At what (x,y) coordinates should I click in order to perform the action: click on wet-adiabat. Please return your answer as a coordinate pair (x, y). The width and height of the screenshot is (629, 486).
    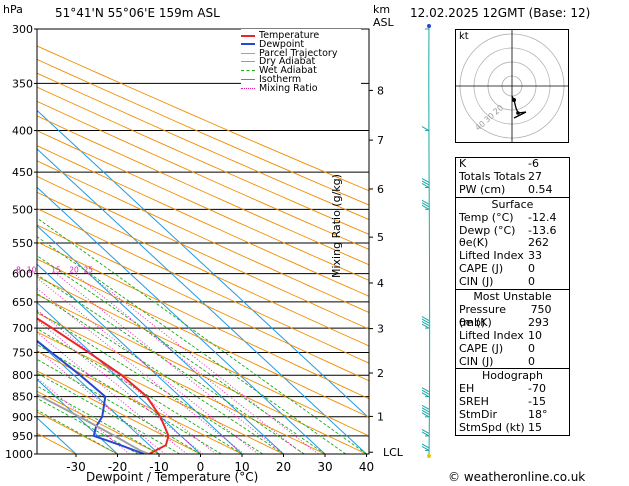
    Looking at the image, I should click on (119, 406).